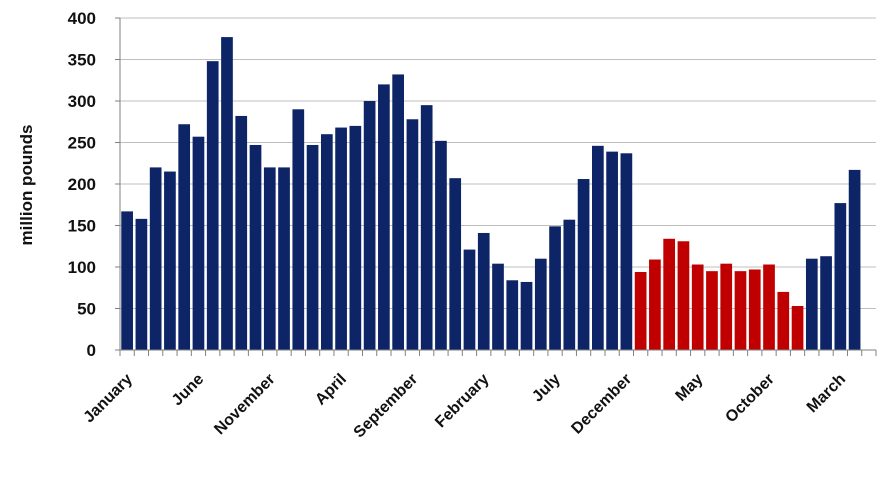 This screenshot has height=478, width=877. What do you see at coordinates (82, 226) in the screenshot?
I see `y-tick-label: 150` at bounding box center [82, 226].